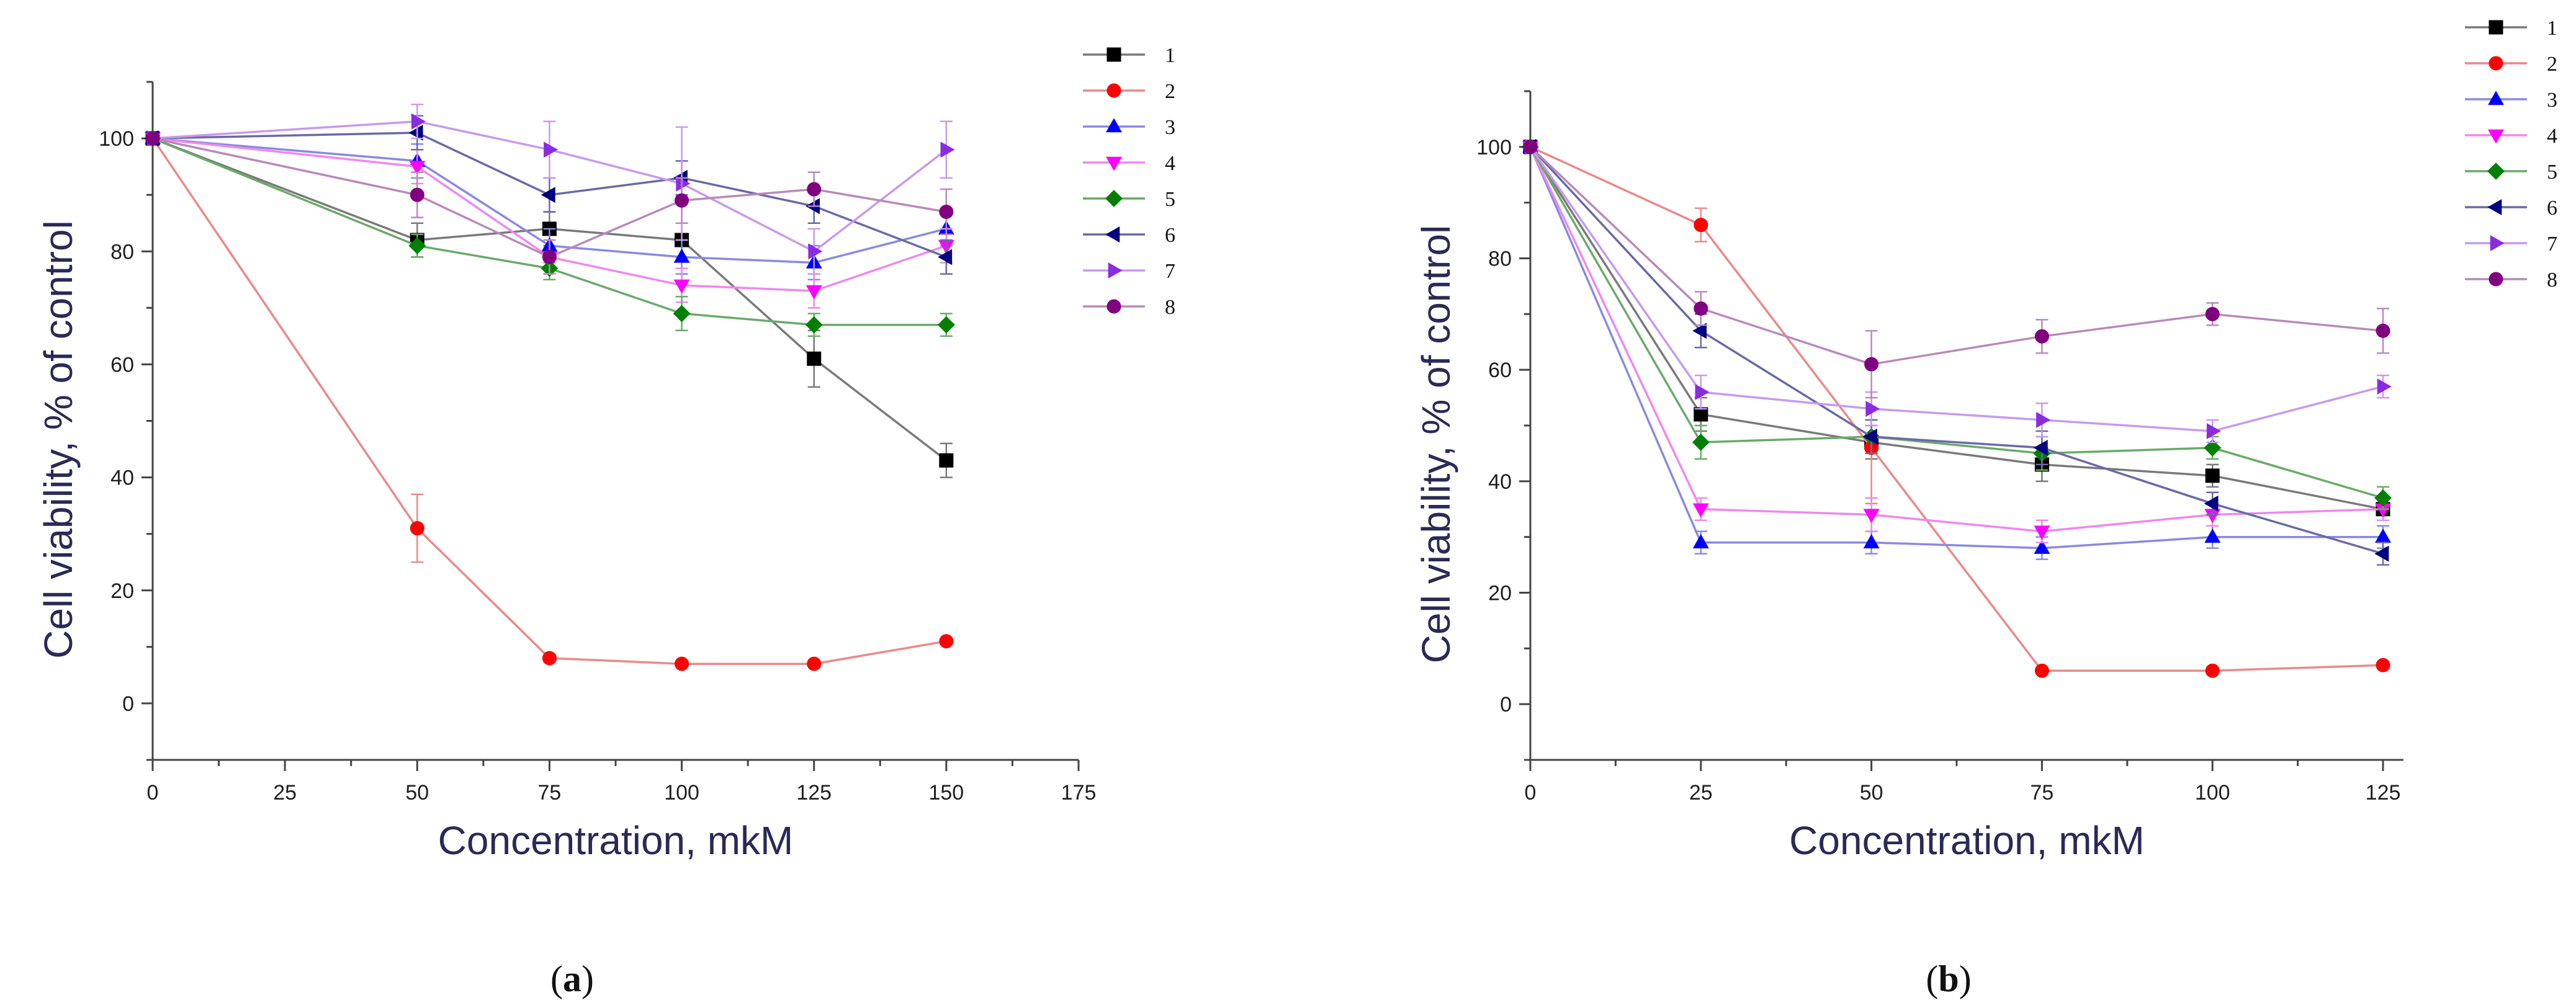  I want to click on x-tick-label: 75, so click(2042, 793).